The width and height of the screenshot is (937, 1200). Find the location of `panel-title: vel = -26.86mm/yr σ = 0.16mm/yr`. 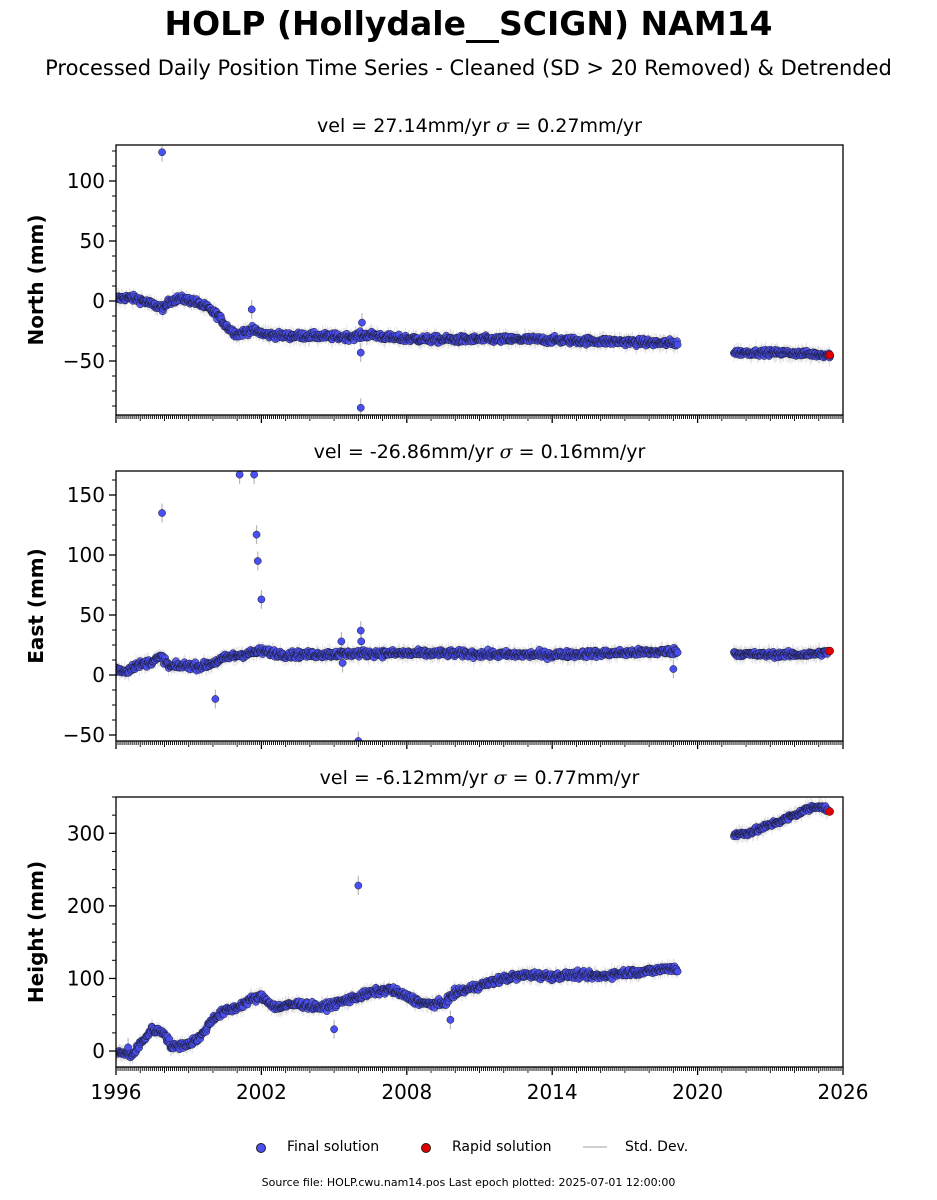

panel-title: vel = -26.86mm/yr σ = 0.16mm/yr is located at coordinates (480, 452).